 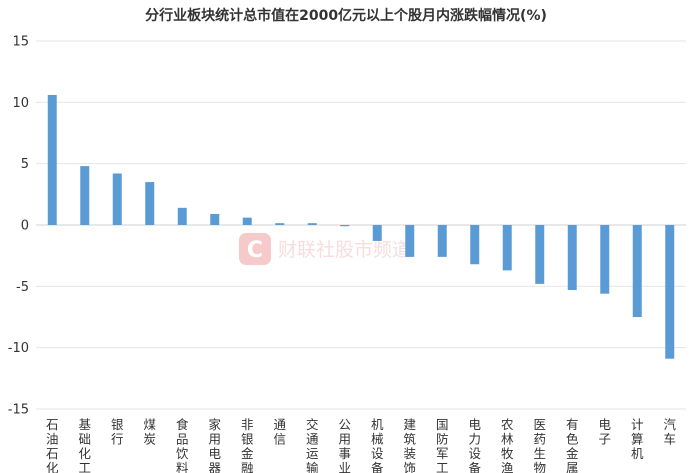 What do you see at coordinates (20, 42) in the screenshot?
I see `y-tick-label: 15` at bounding box center [20, 42].